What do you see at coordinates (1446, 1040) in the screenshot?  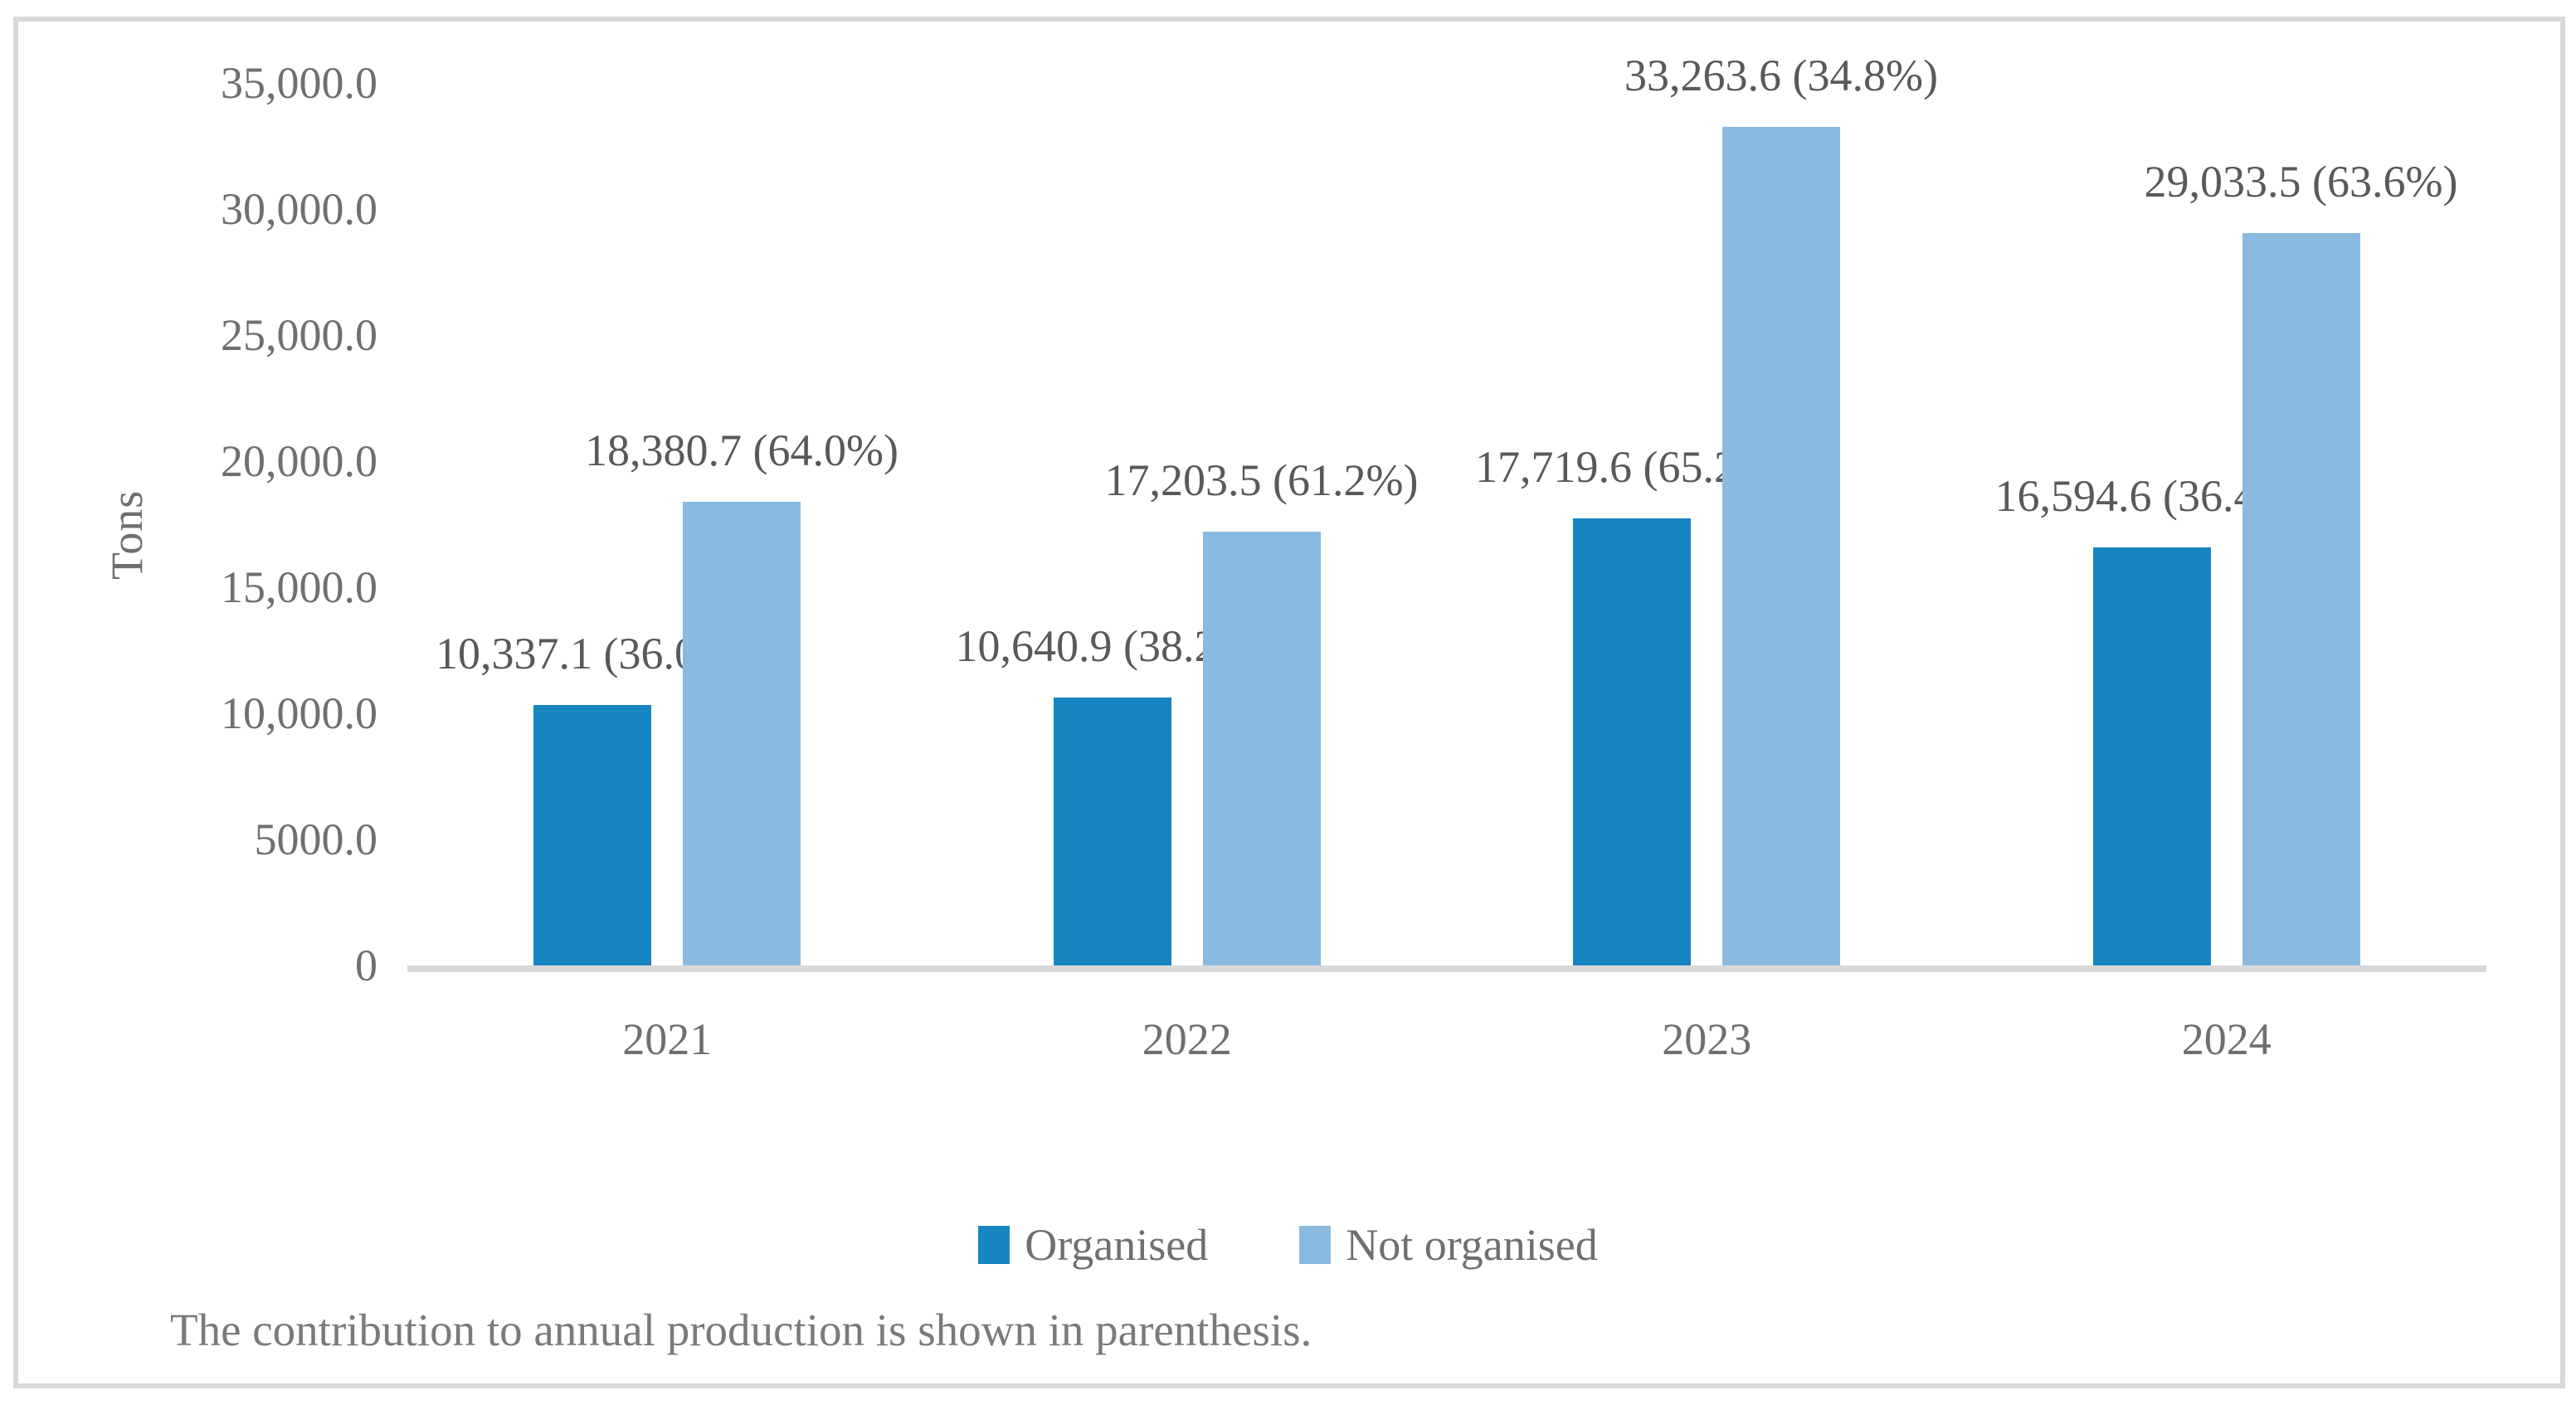 I see `x-axis-tick-labels: 2021 2022 2023 2024` at bounding box center [1446, 1040].